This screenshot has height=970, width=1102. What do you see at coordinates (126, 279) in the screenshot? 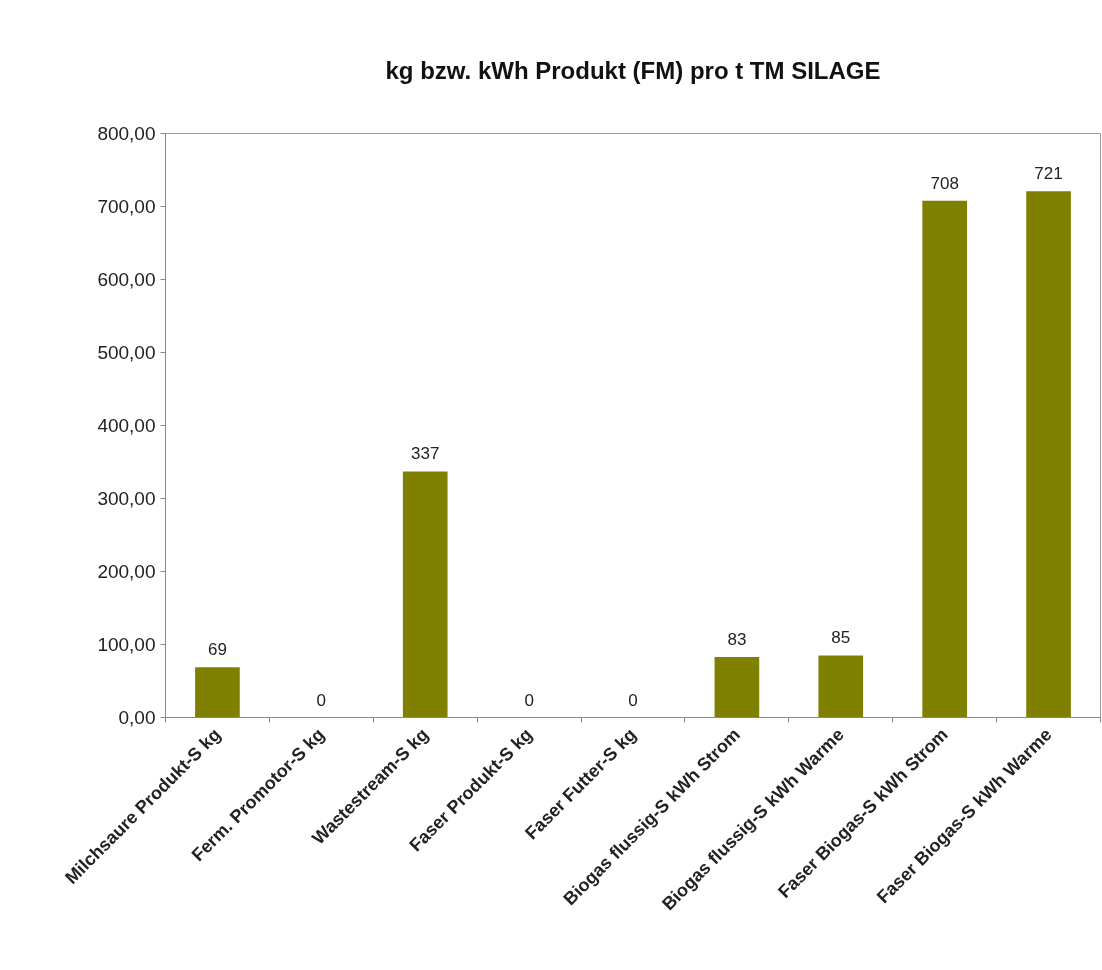
I see `y-tick-label: 600,00` at bounding box center [126, 279].